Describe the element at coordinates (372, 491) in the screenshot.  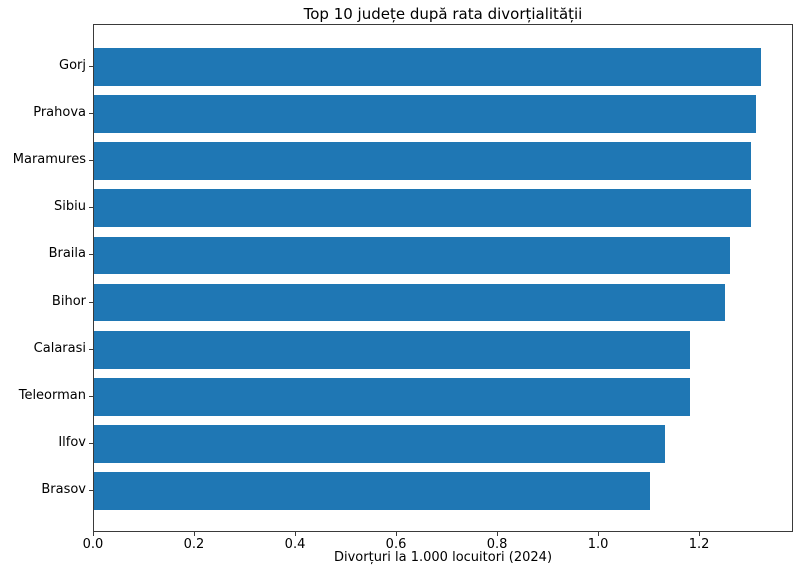
I see `bar-brasov` at that location.